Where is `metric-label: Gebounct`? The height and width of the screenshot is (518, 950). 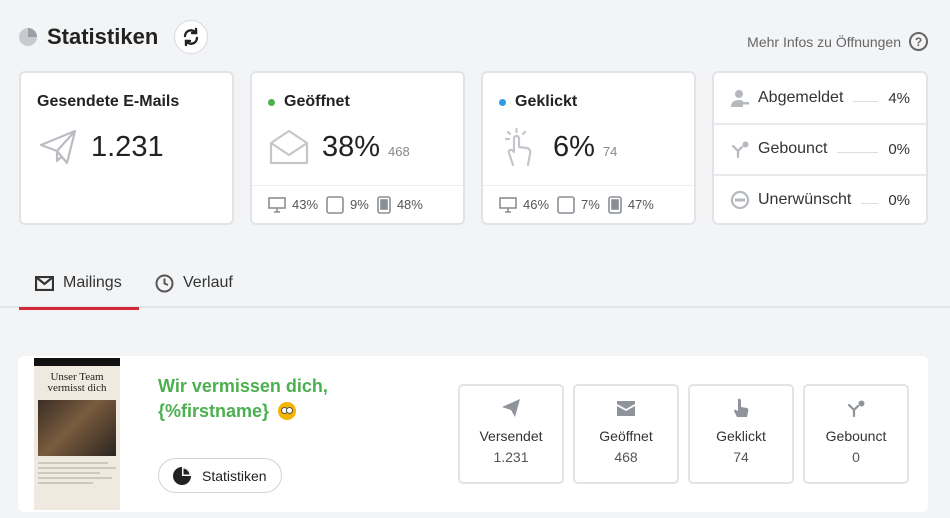 metric-label: Gebounct is located at coordinates (856, 436).